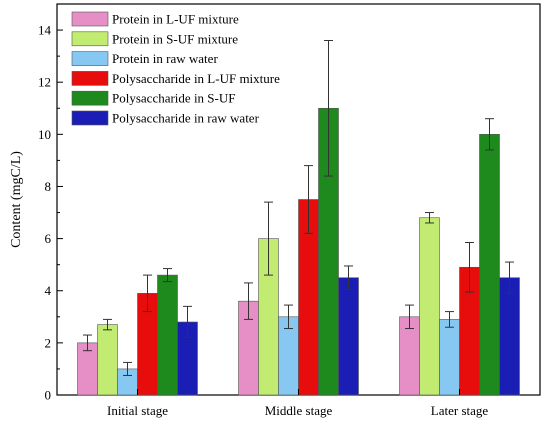 The image size is (550, 430). I want to click on y-axis: 0 2 4 6 8 10 12 14, so click(50, 213).